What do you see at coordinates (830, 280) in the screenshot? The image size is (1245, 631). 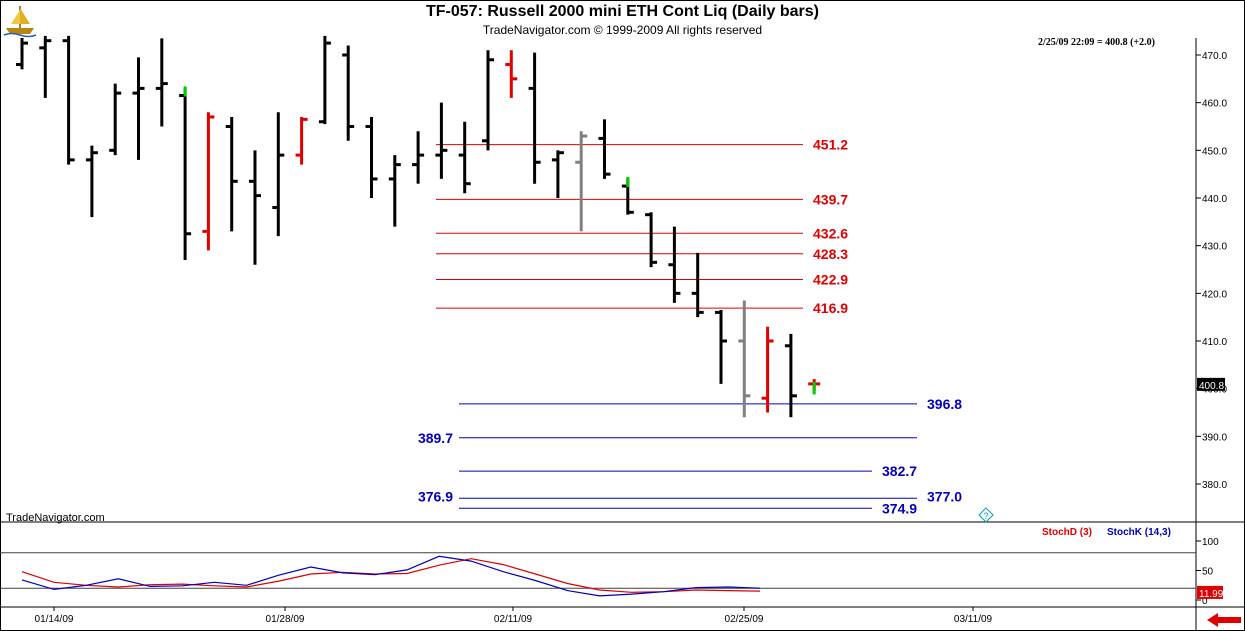 I see `level-label-422.9: 422.9` at bounding box center [830, 280].